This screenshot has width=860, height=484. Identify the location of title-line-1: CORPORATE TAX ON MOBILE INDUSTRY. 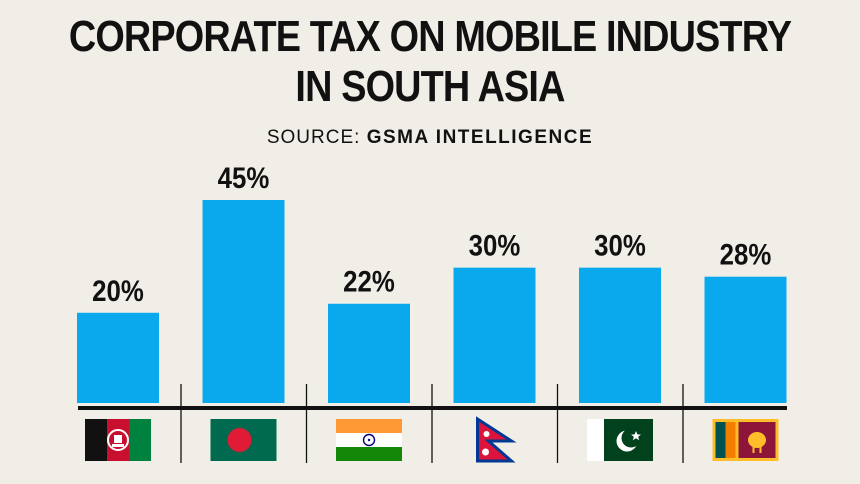
(430, 36).